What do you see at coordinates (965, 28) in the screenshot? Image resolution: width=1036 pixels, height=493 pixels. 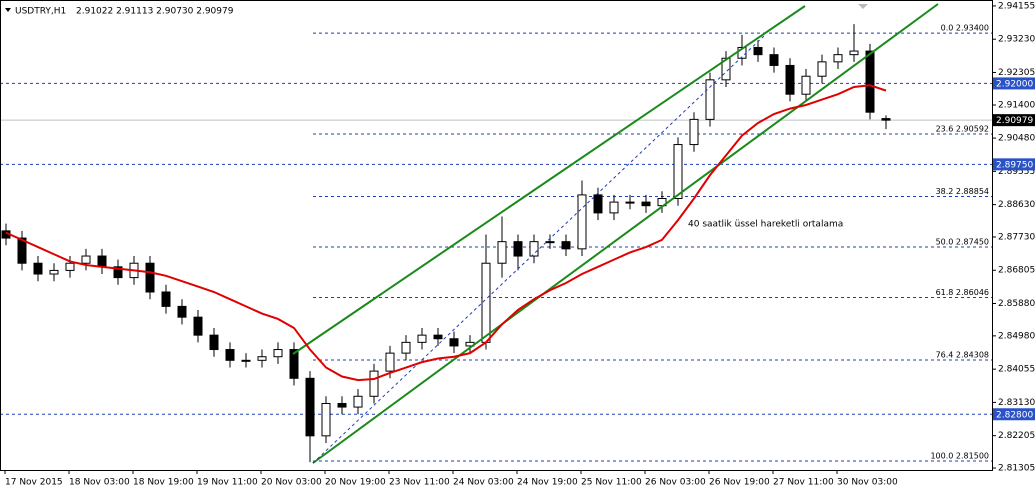 I see `fib-label: 0.0 2.93400` at bounding box center [965, 28].